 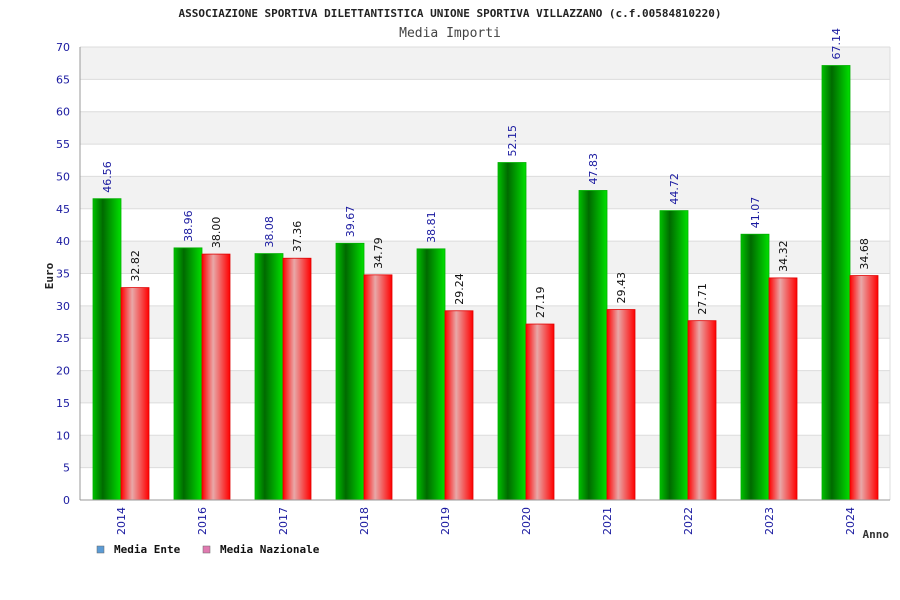 I want to click on chart-subtitle: Media Importi, so click(x=450, y=33).